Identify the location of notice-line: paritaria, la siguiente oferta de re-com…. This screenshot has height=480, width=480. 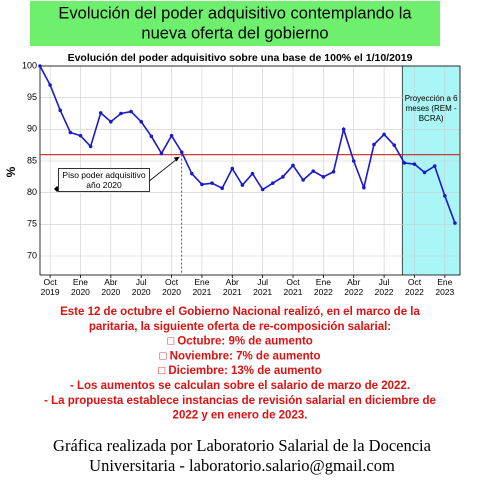
(240, 327).